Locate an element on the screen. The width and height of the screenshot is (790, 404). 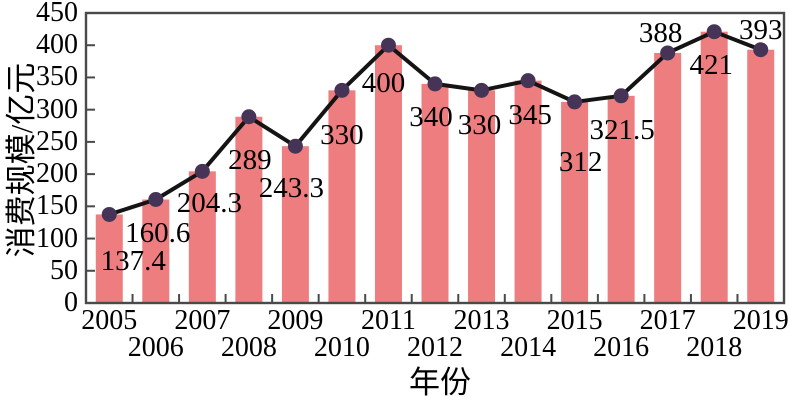
y-tick-label: 450 is located at coordinates (57, 14).